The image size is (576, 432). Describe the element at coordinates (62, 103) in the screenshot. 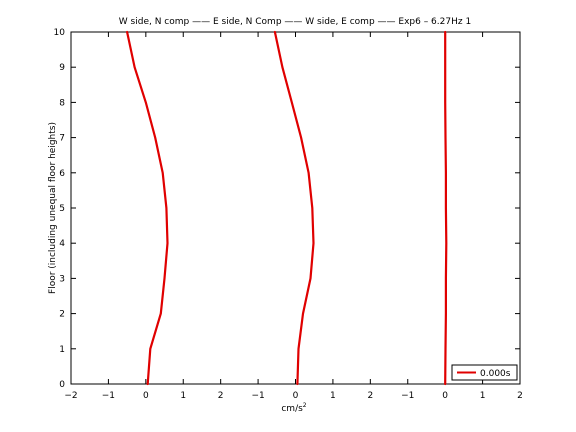

I see `y-tick-label: 8` at that location.